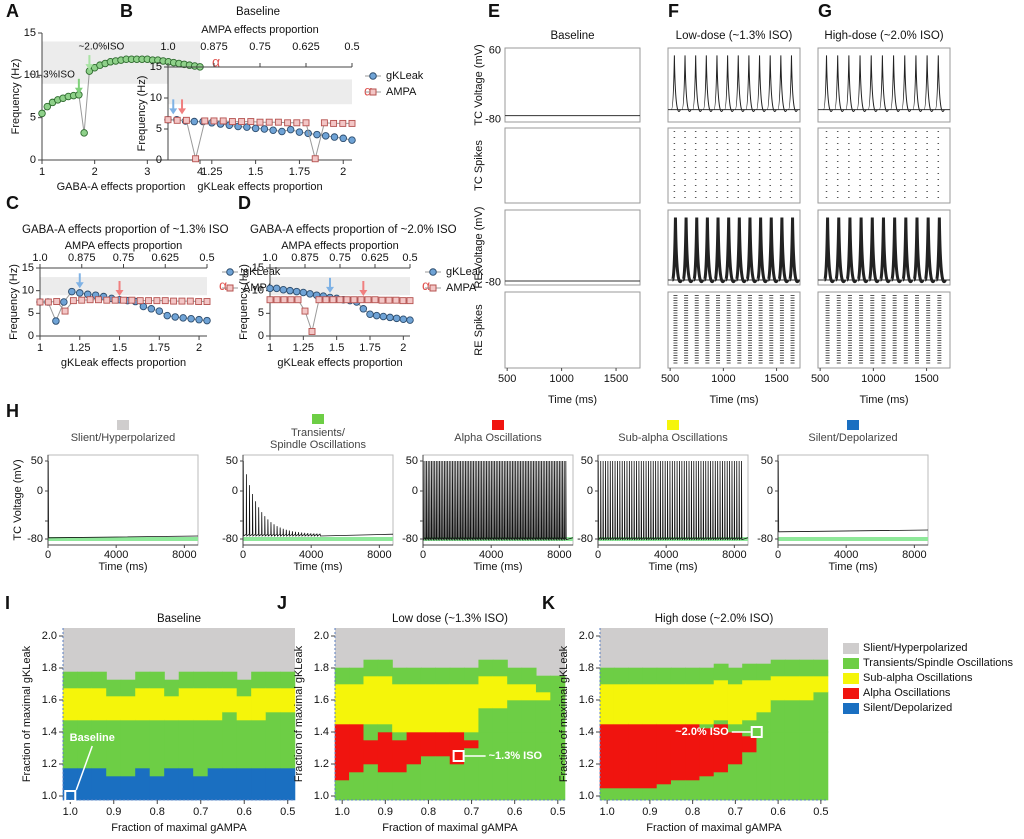 Image resolution: width=1024 pixels, height=839 pixels. I want to click on x-axis-label: gKLeak effects proportion, so click(123, 363).